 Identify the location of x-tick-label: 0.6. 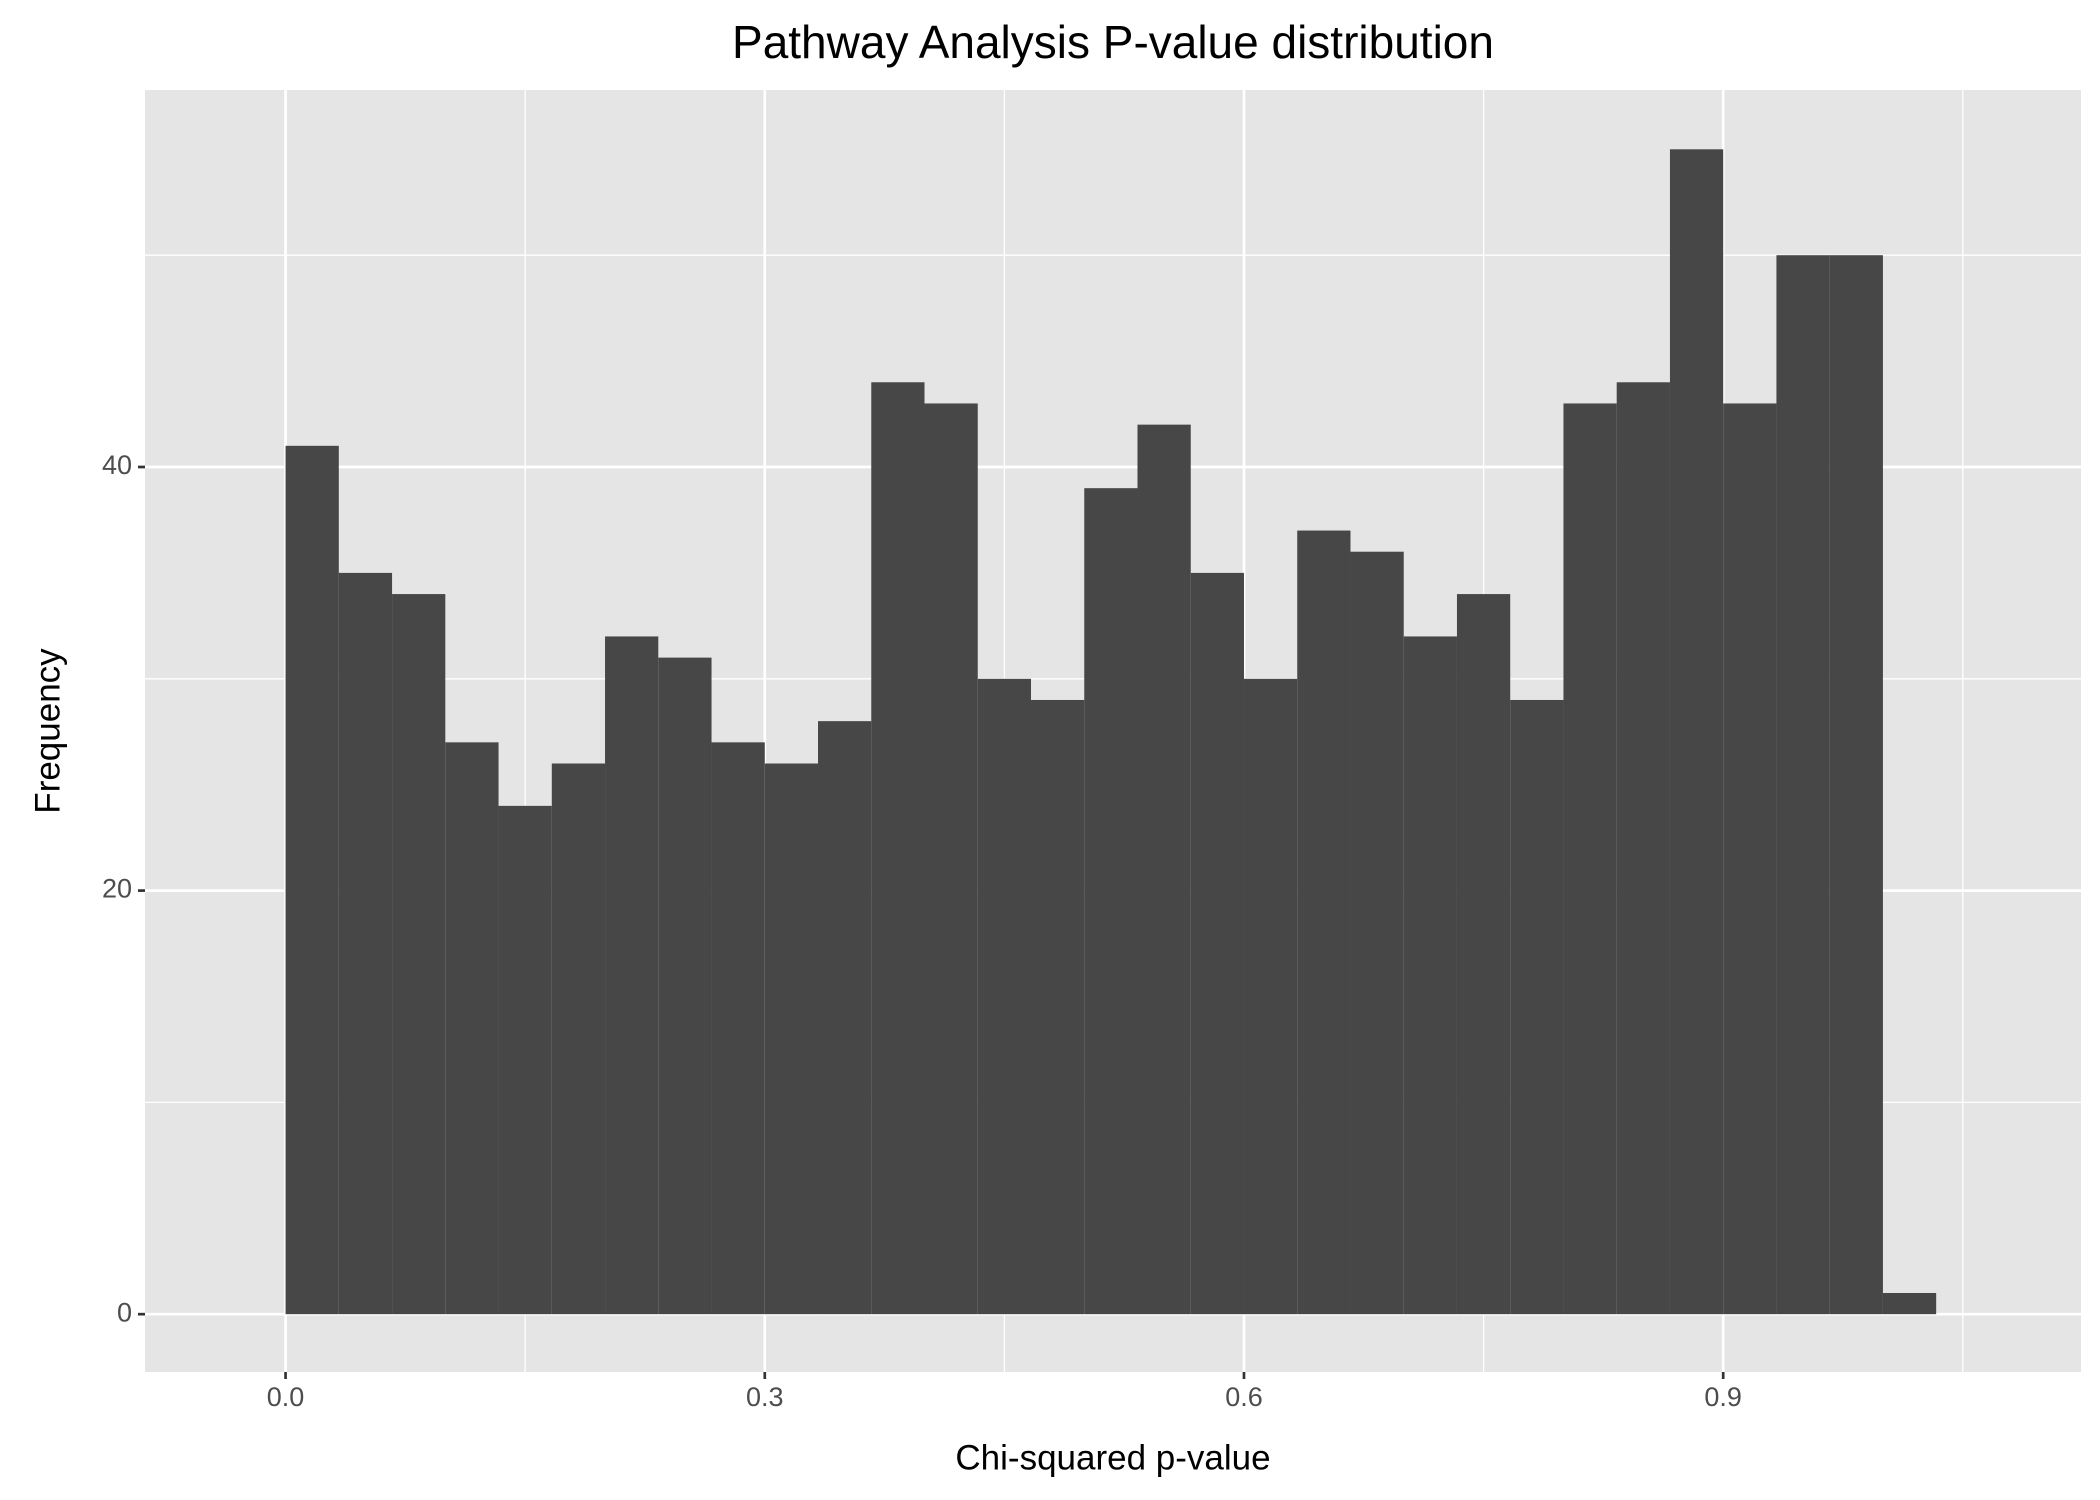
(1244, 1397).